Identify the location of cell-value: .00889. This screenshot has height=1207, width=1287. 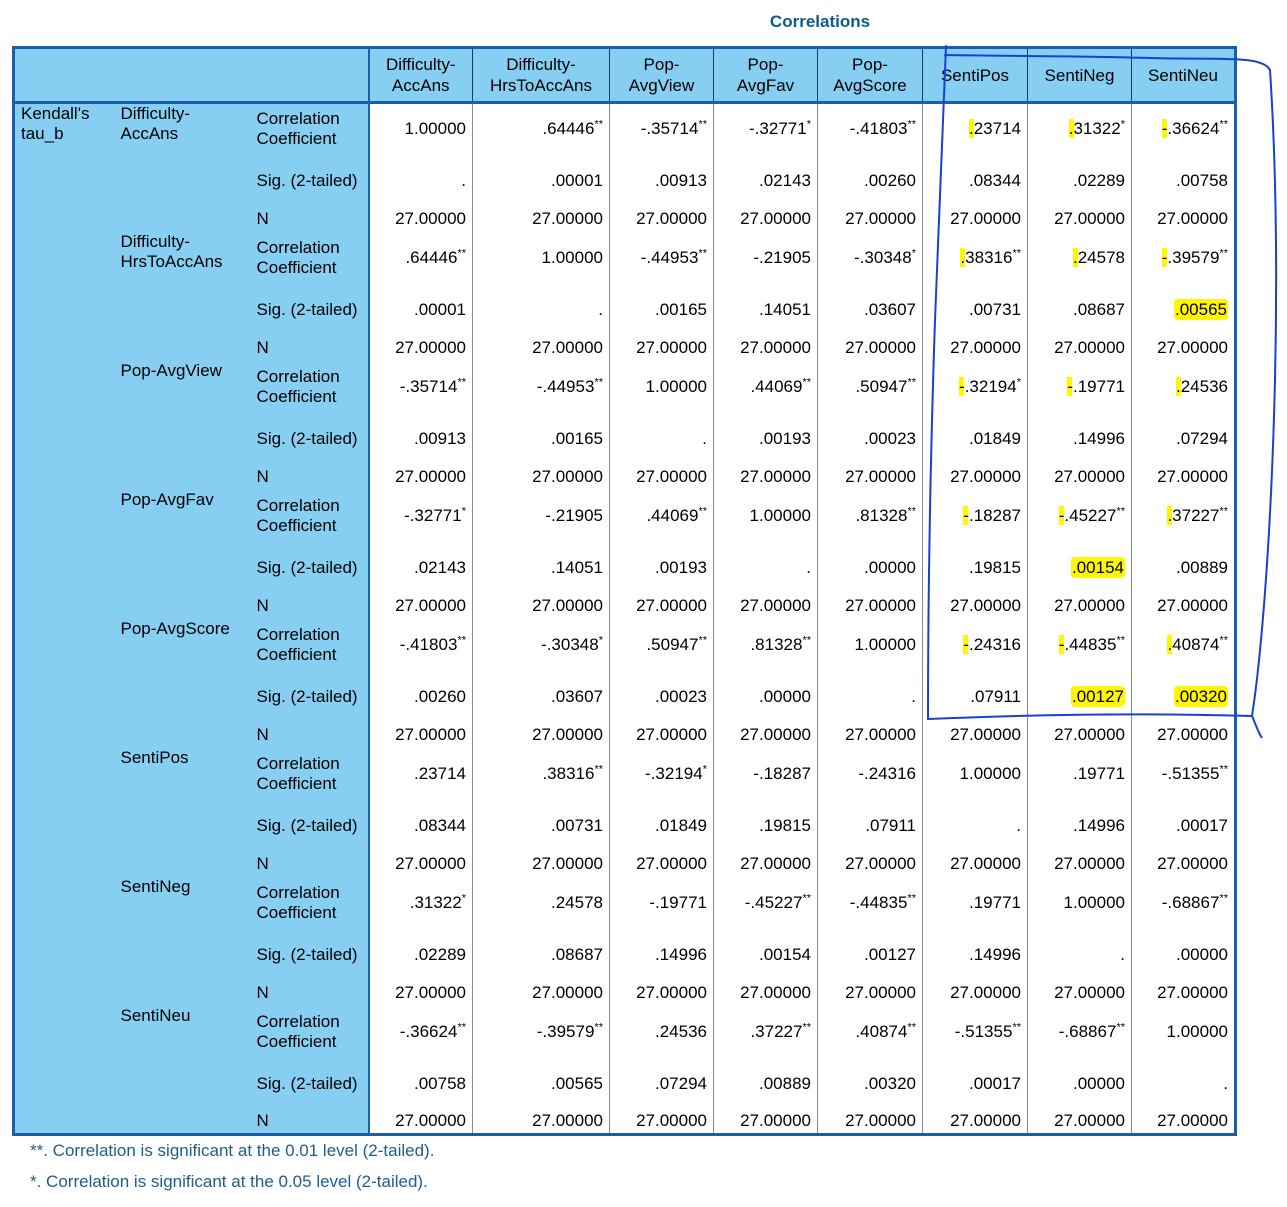
(785, 1083).